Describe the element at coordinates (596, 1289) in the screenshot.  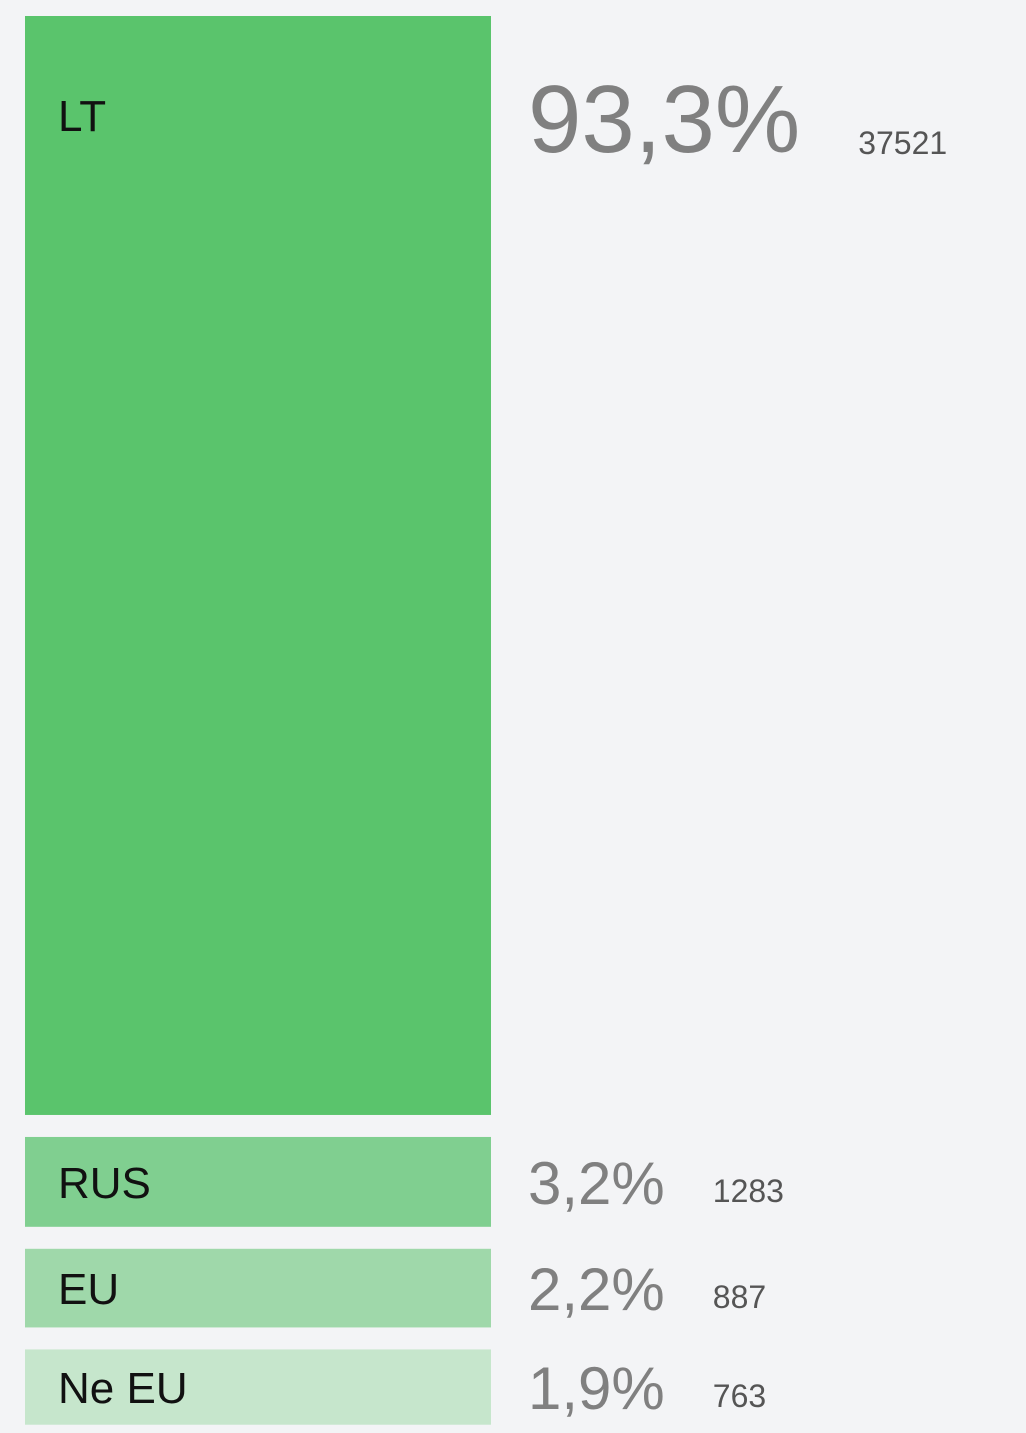
I see `percent-label: 2,2%` at that location.